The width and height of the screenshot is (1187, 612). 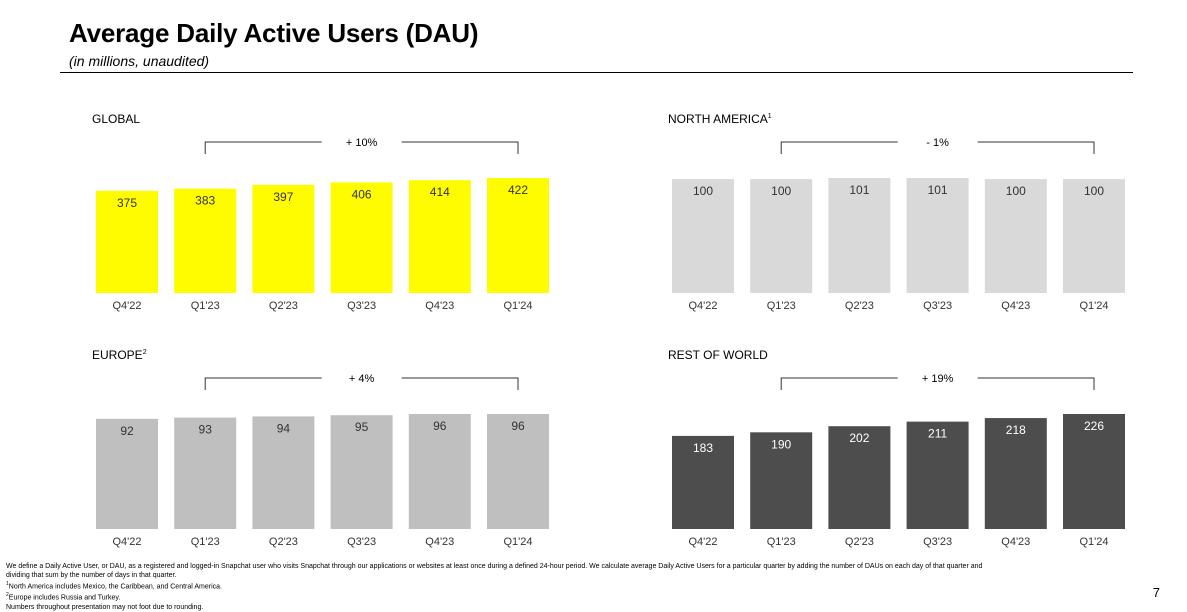 I want to click on chart-title-superscript: 2, so click(x=144, y=352).